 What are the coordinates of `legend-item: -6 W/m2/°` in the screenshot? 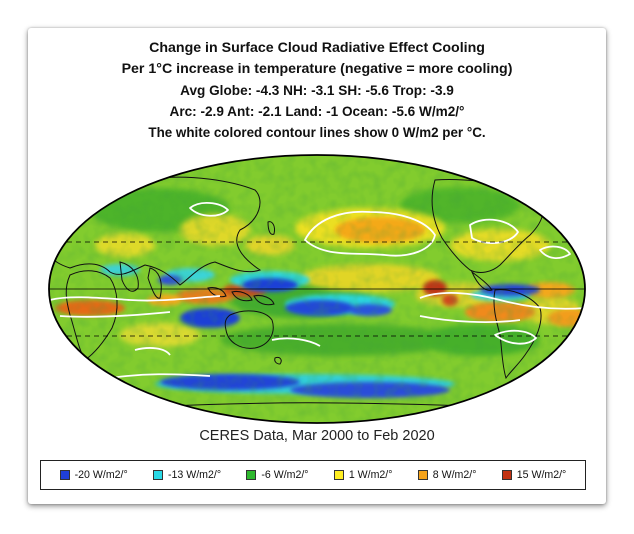 It's located at (277, 475).